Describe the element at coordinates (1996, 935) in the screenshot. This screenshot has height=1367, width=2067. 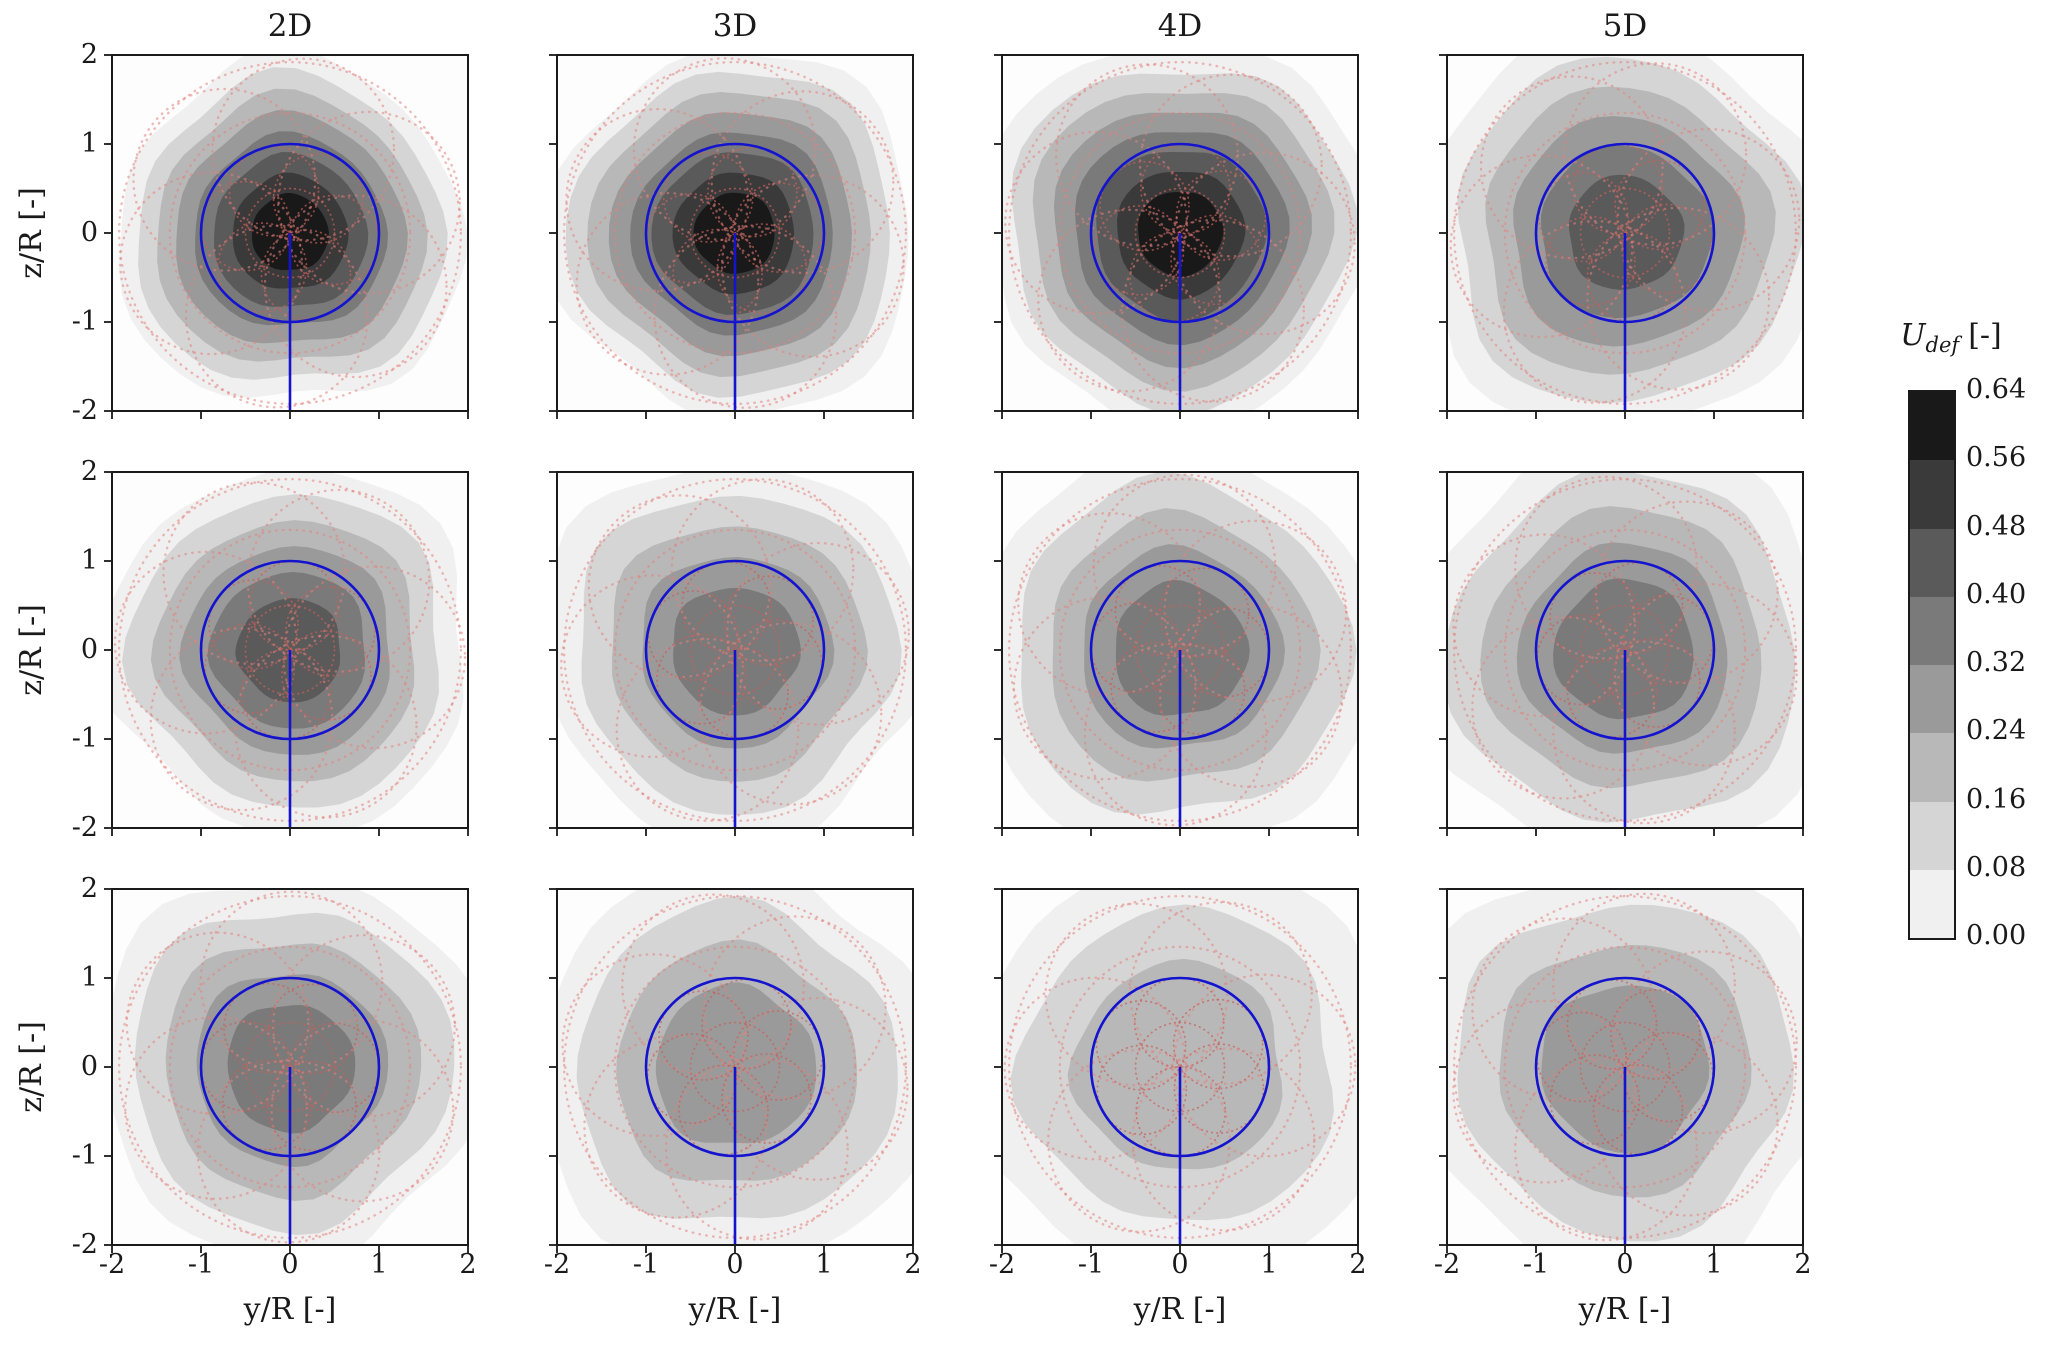
I see `colorbar-tick-label: 0.00` at that location.